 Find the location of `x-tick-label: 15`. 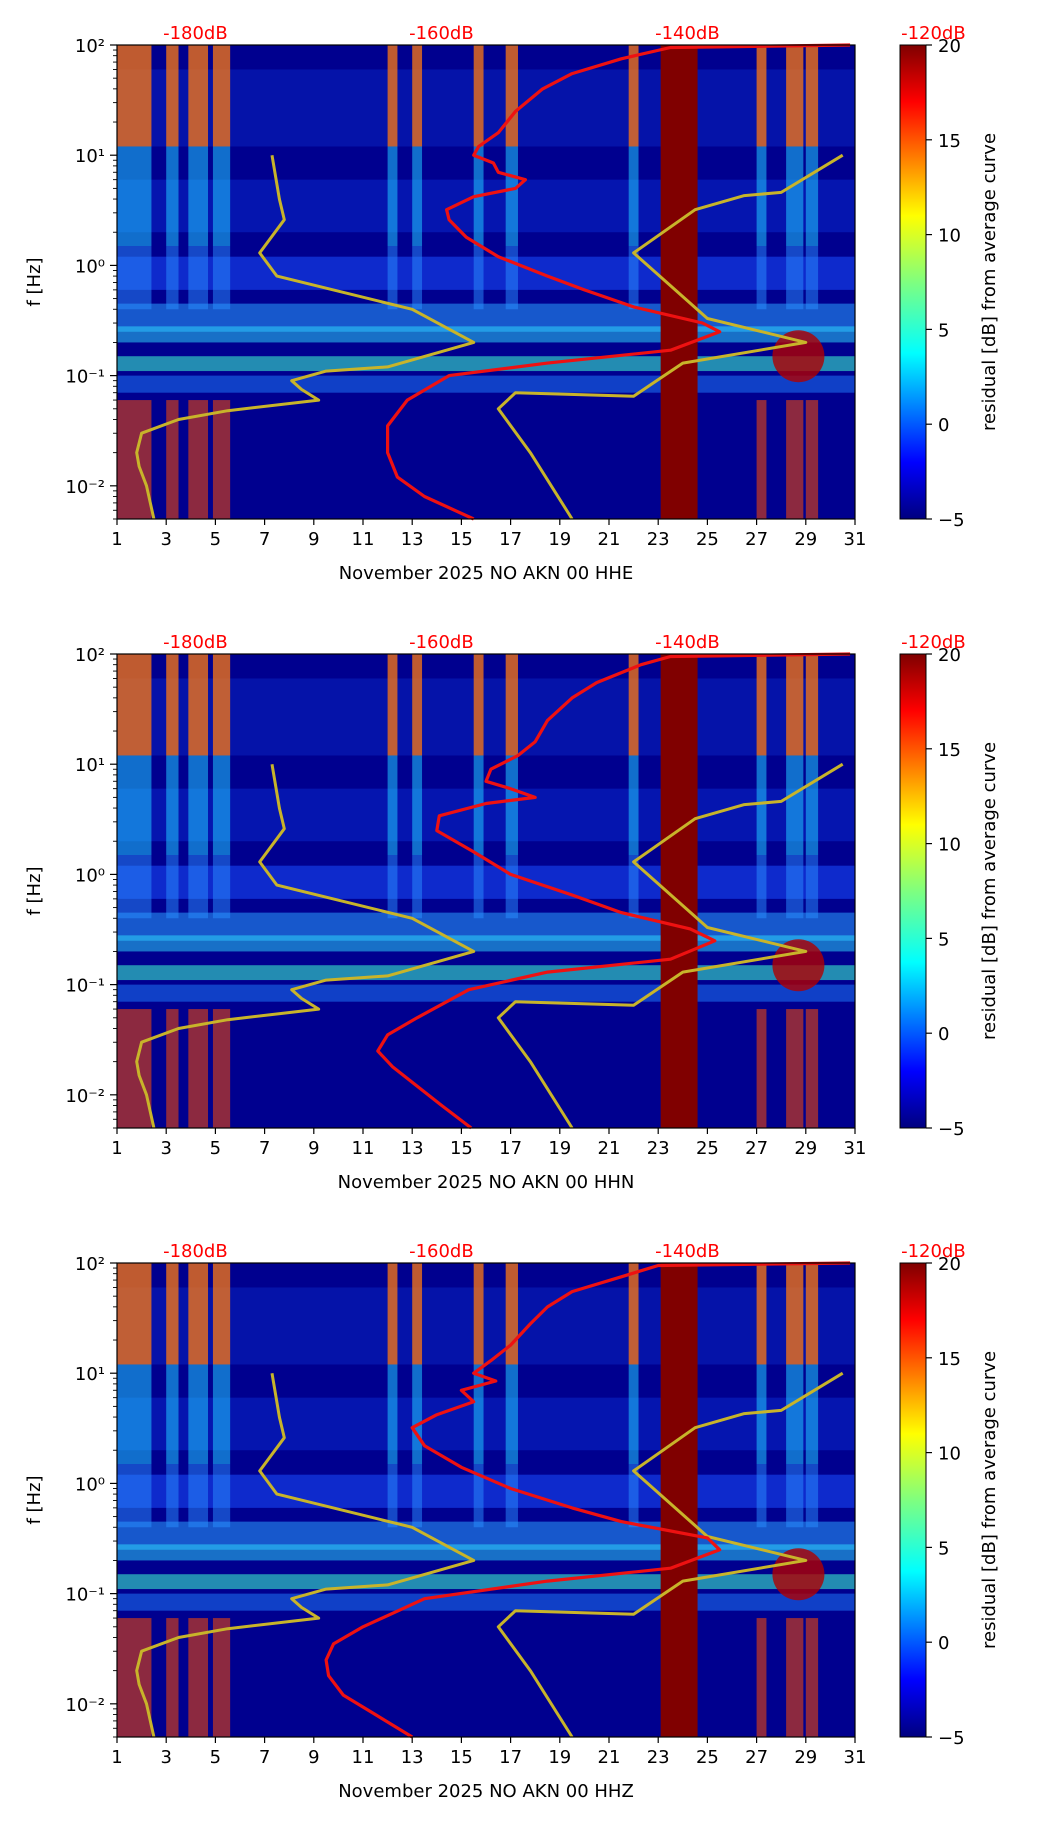

x-tick-label: 15 is located at coordinates (461, 1148).